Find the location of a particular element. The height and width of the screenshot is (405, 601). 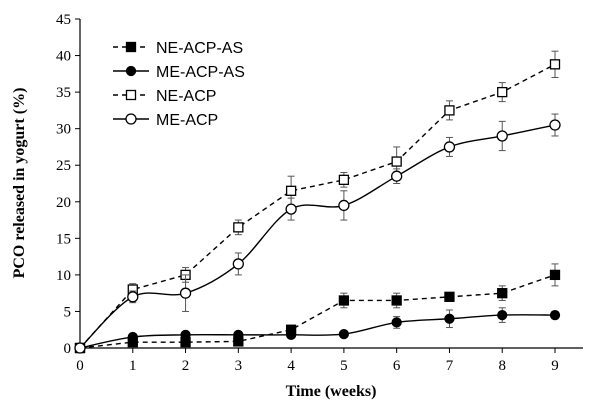

legend-item: ME-ACP-AS is located at coordinates (179, 72).